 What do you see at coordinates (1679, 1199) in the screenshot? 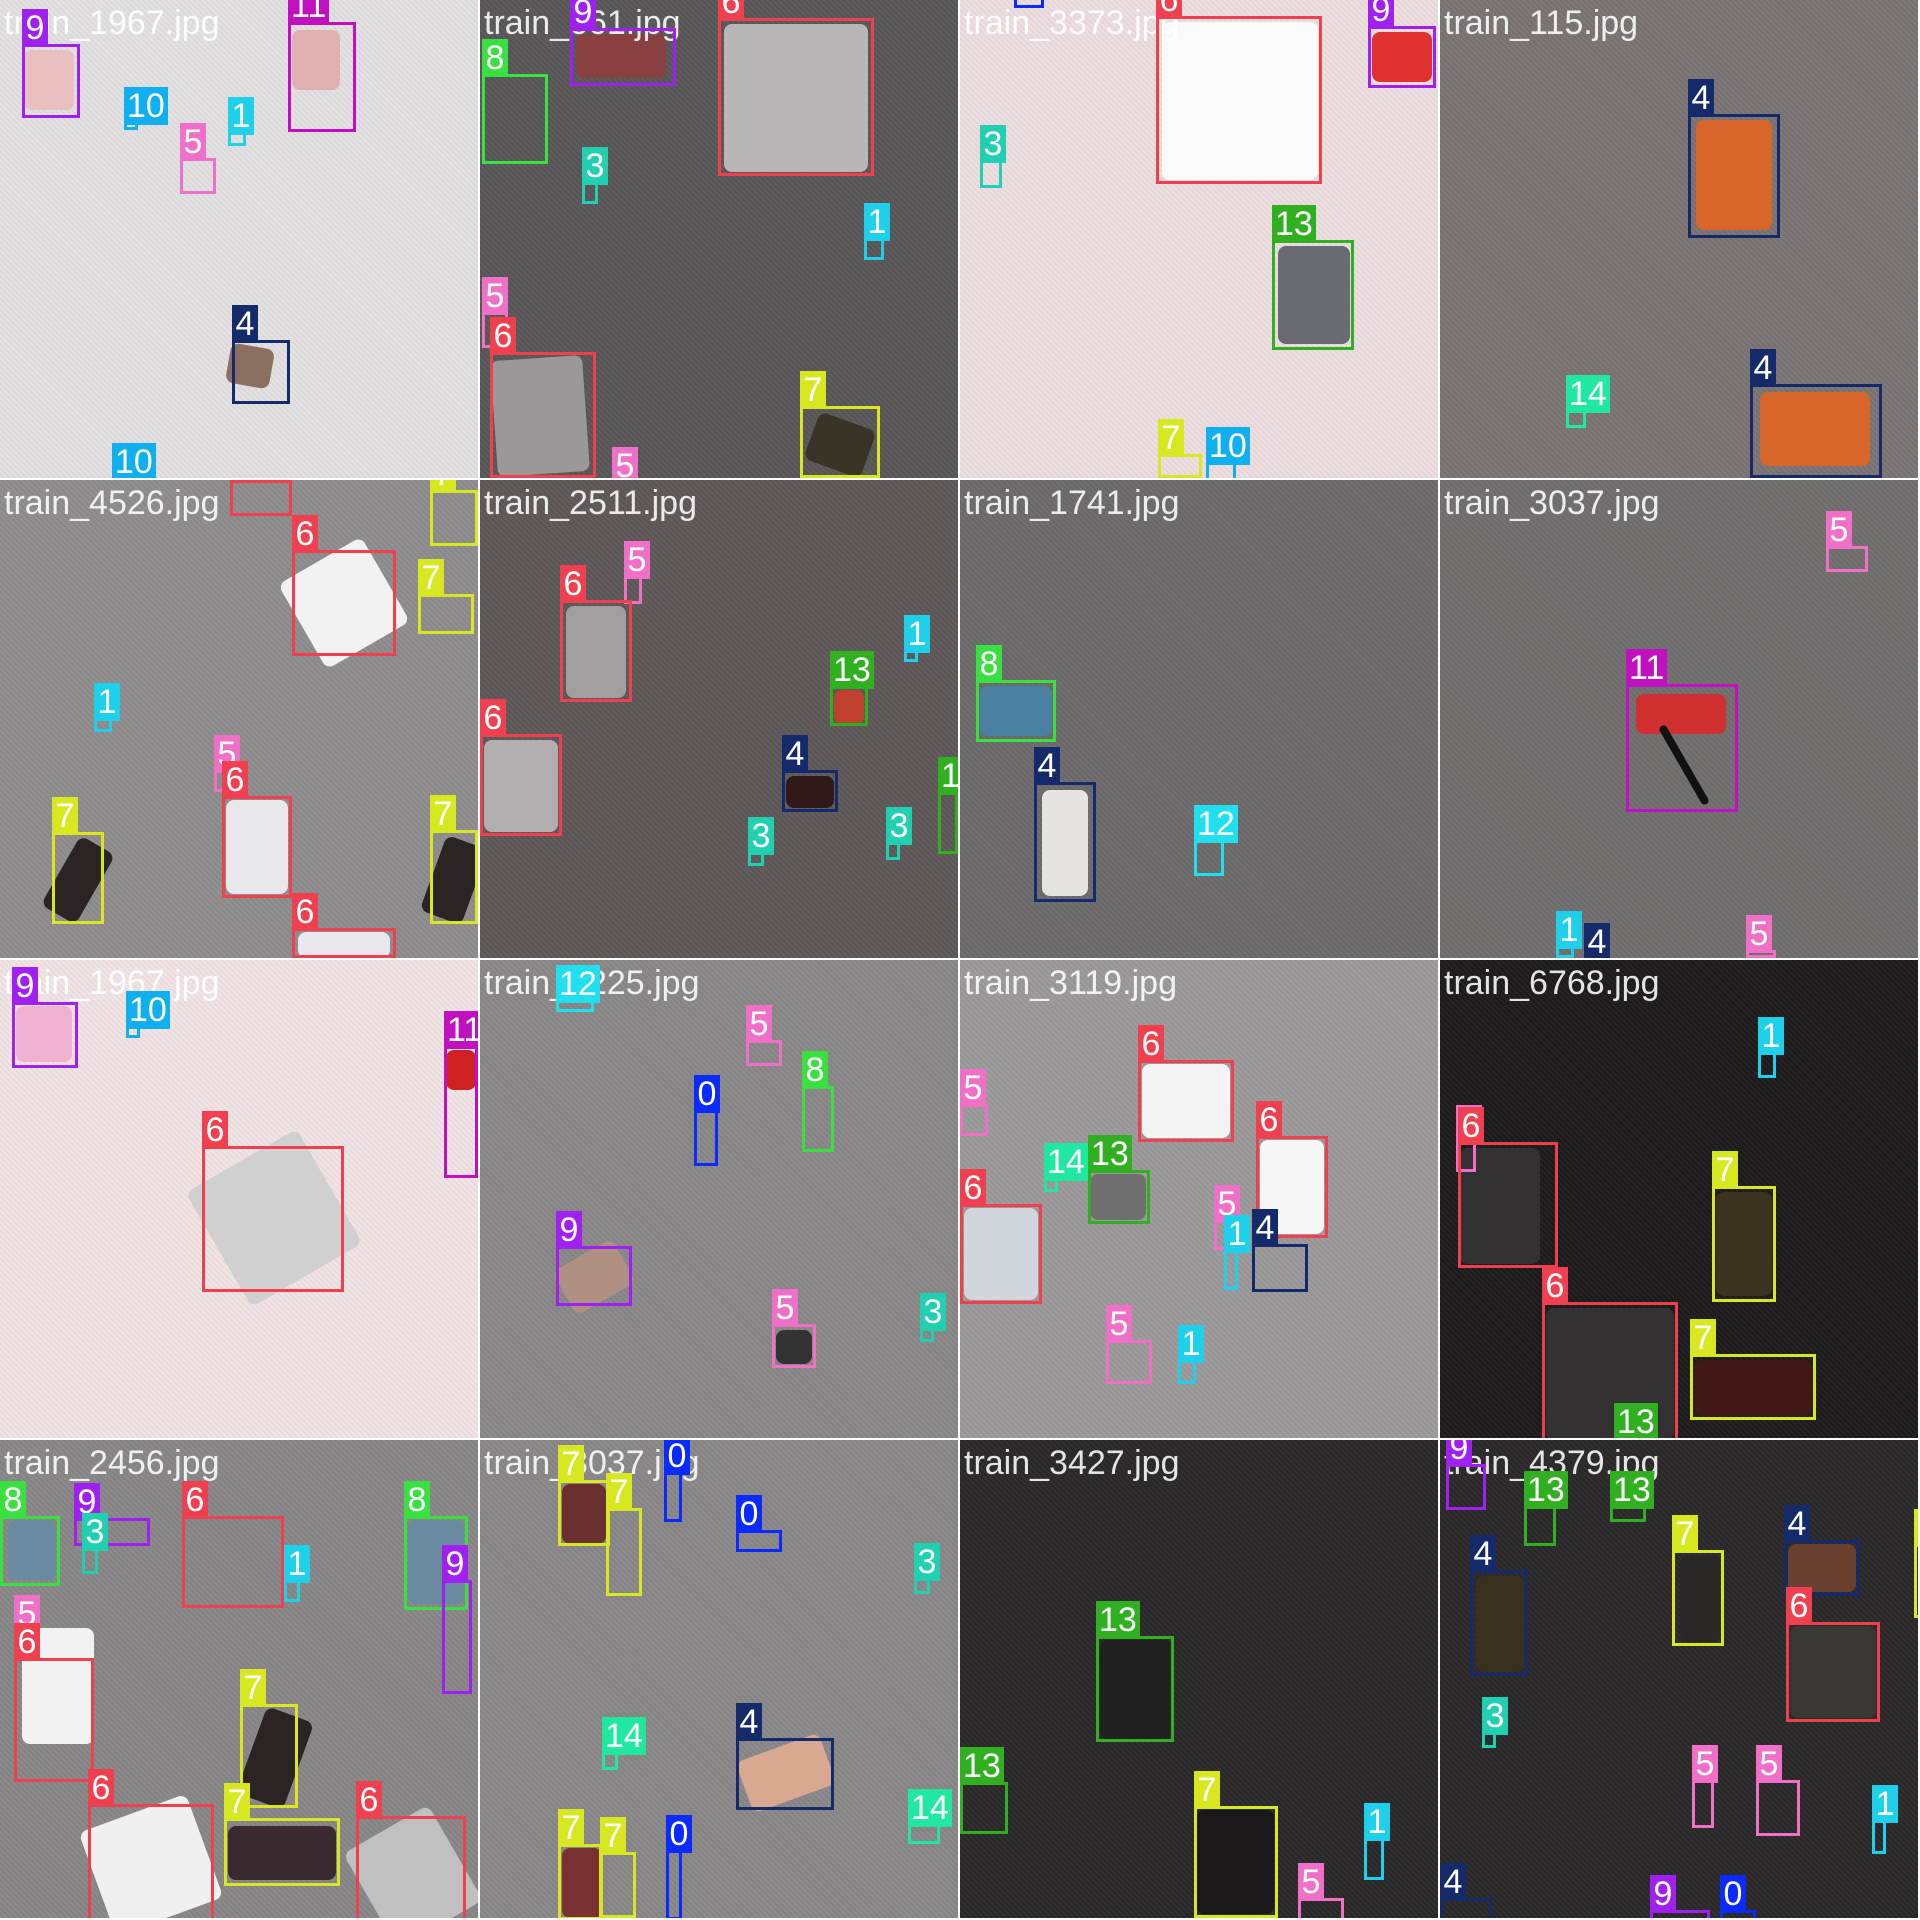
I see `image-tile: train_6768.jpg15676713` at bounding box center [1679, 1199].